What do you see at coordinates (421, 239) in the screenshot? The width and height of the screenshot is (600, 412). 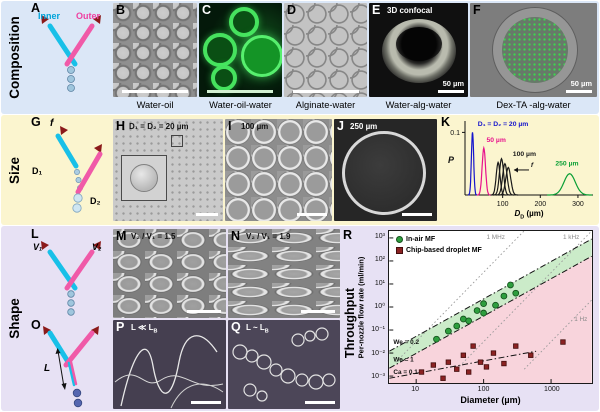 I see `legend-in-air-label: In-air MF` at bounding box center [421, 239].